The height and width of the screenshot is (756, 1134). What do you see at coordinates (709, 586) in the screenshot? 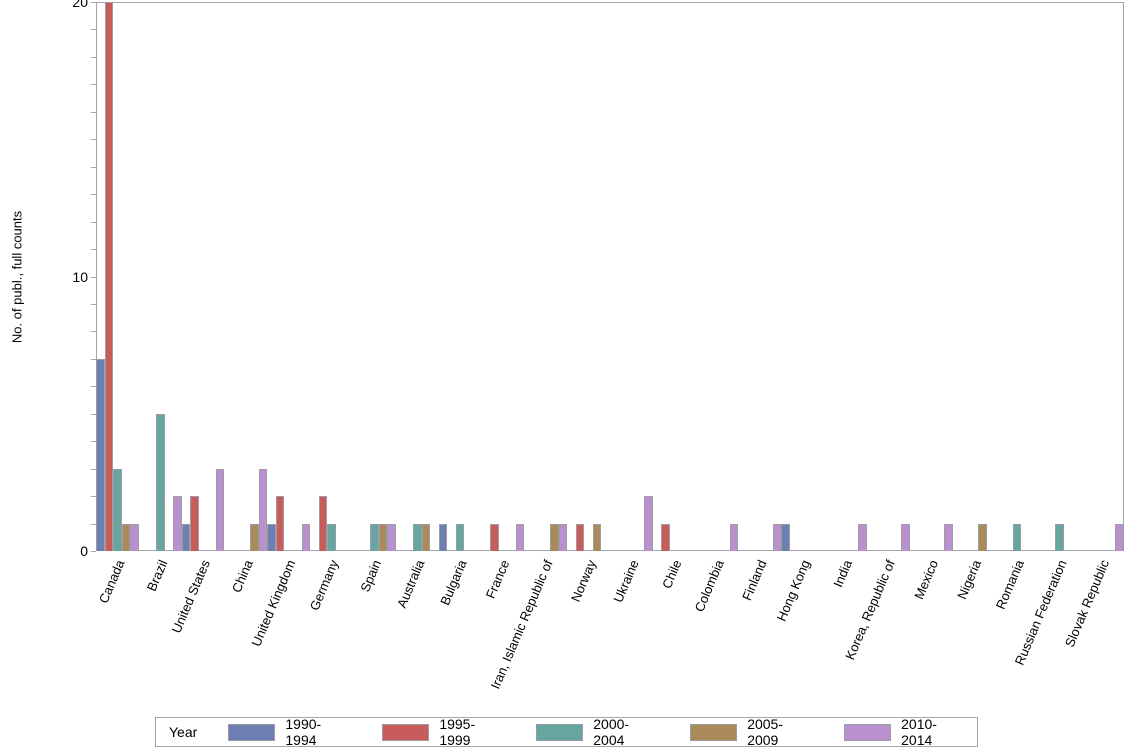
I see `x-axis-label-text: Colombia` at bounding box center [709, 586].